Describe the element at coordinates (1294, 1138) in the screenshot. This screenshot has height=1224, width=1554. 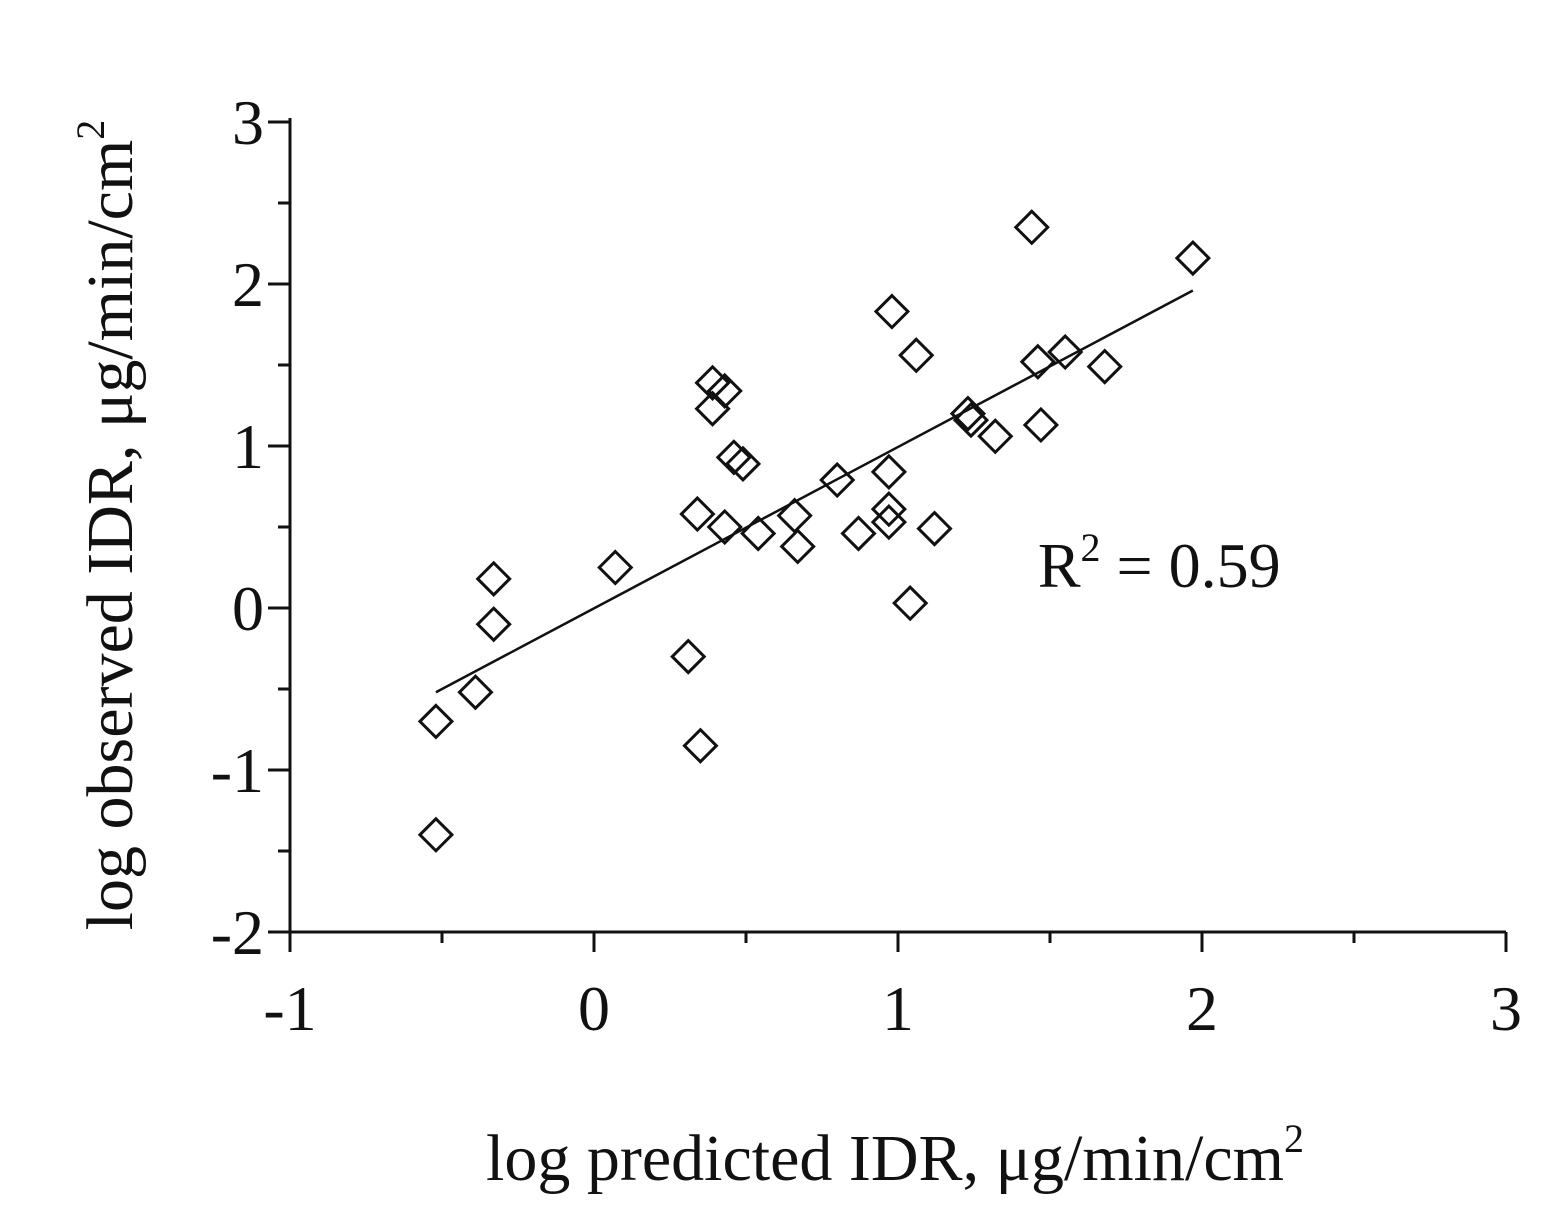
I see `x-axis-title-superscript: 2` at that location.